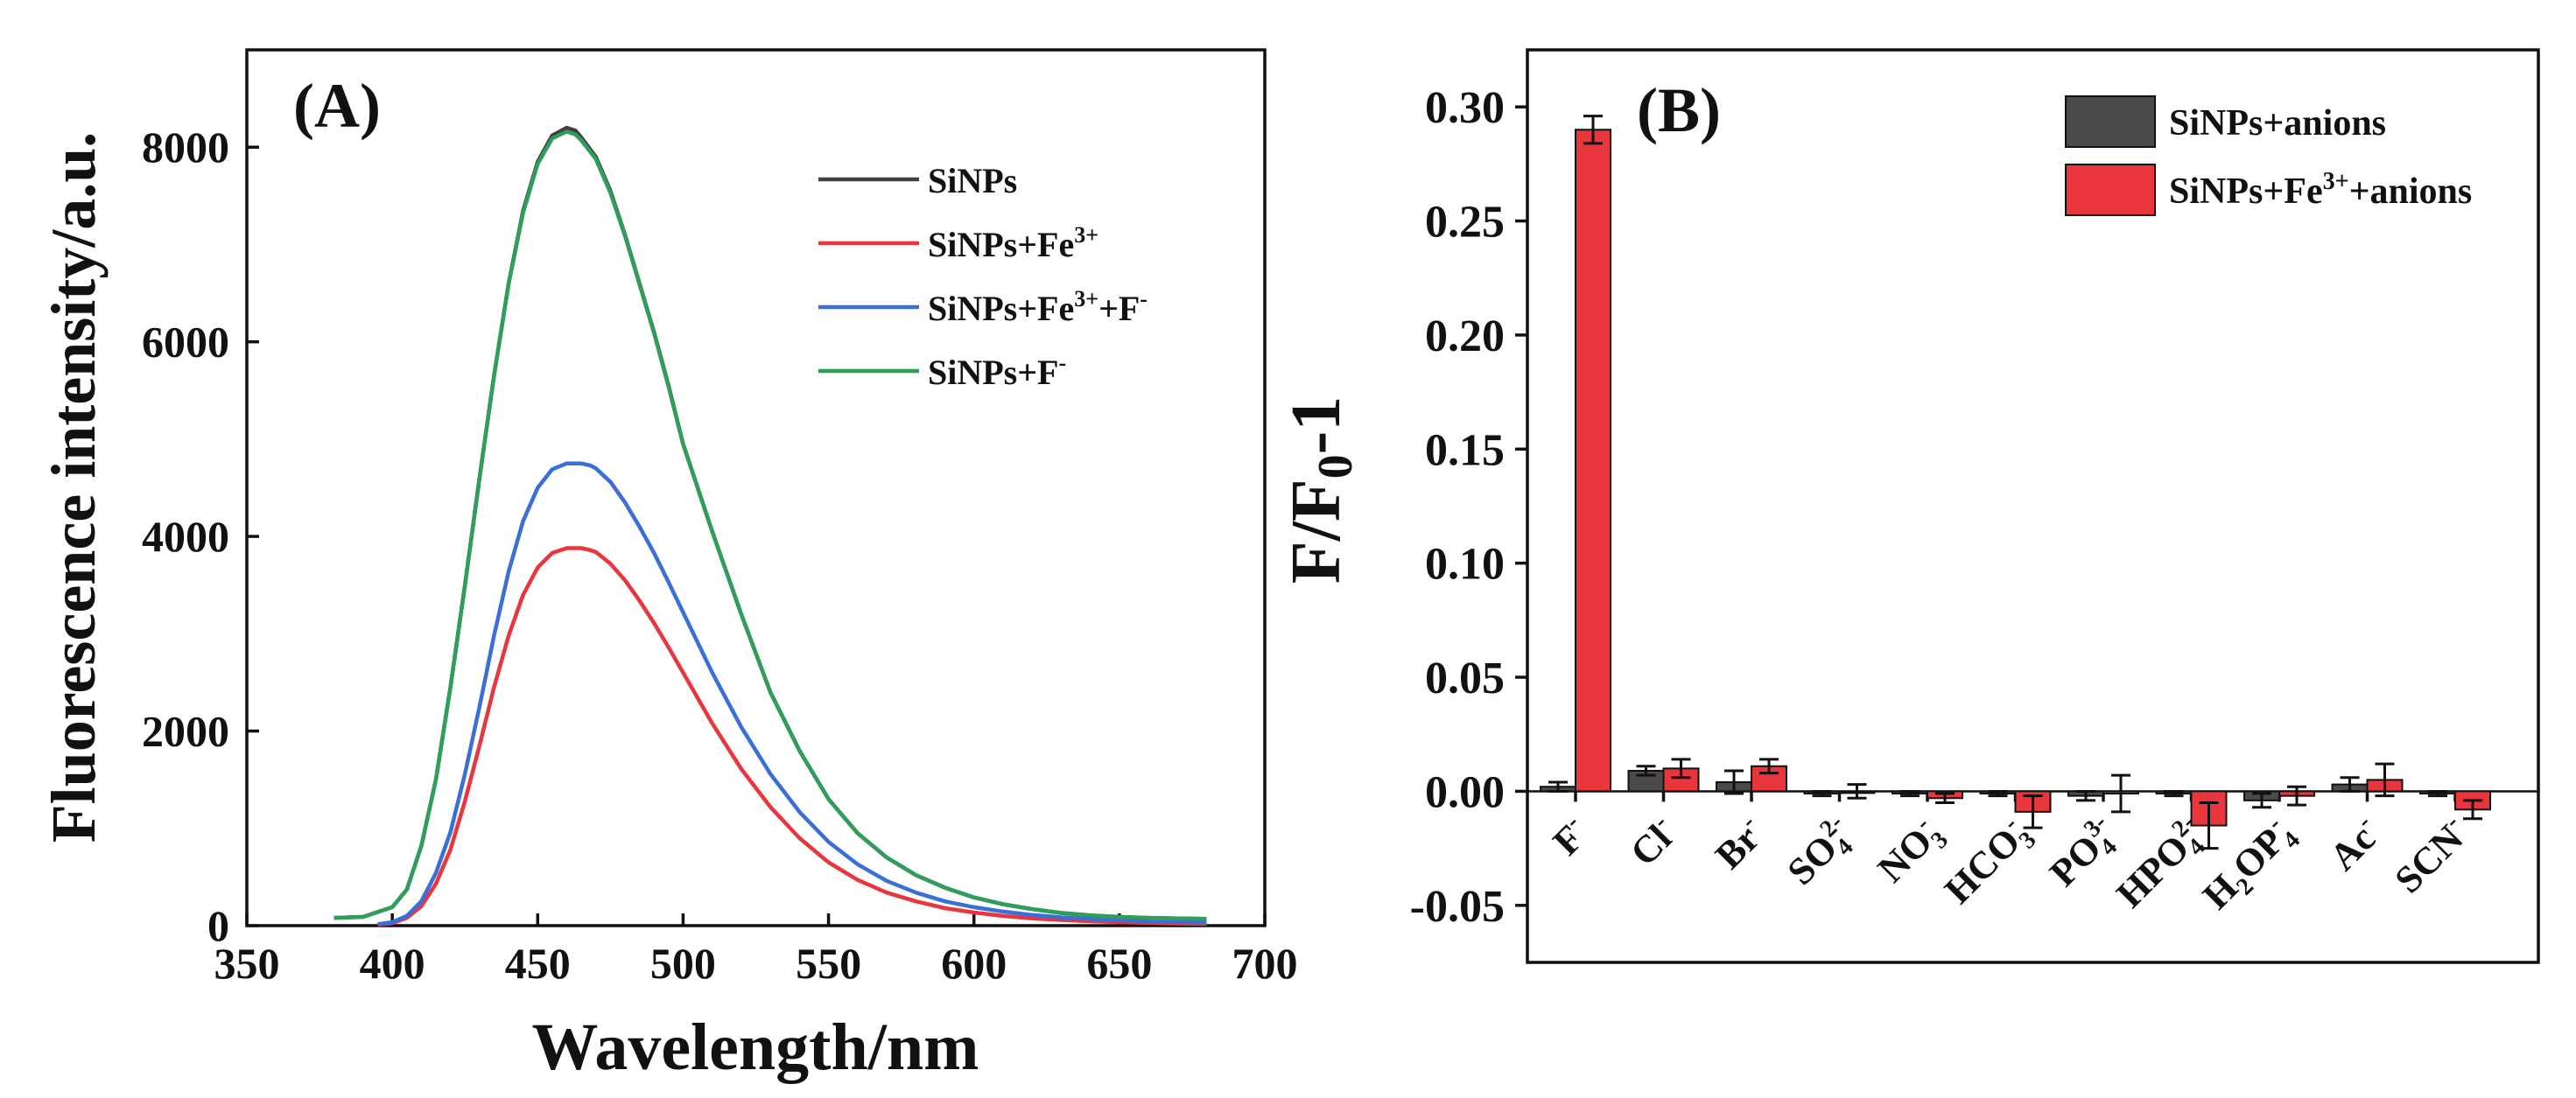 This screenshot has width=2576, height=1098. What do you see at coordinates (1465, 336) in the screenshot?
I see `panel-b-y-tick-label: 0.20` at bounding box center [1465, 336].